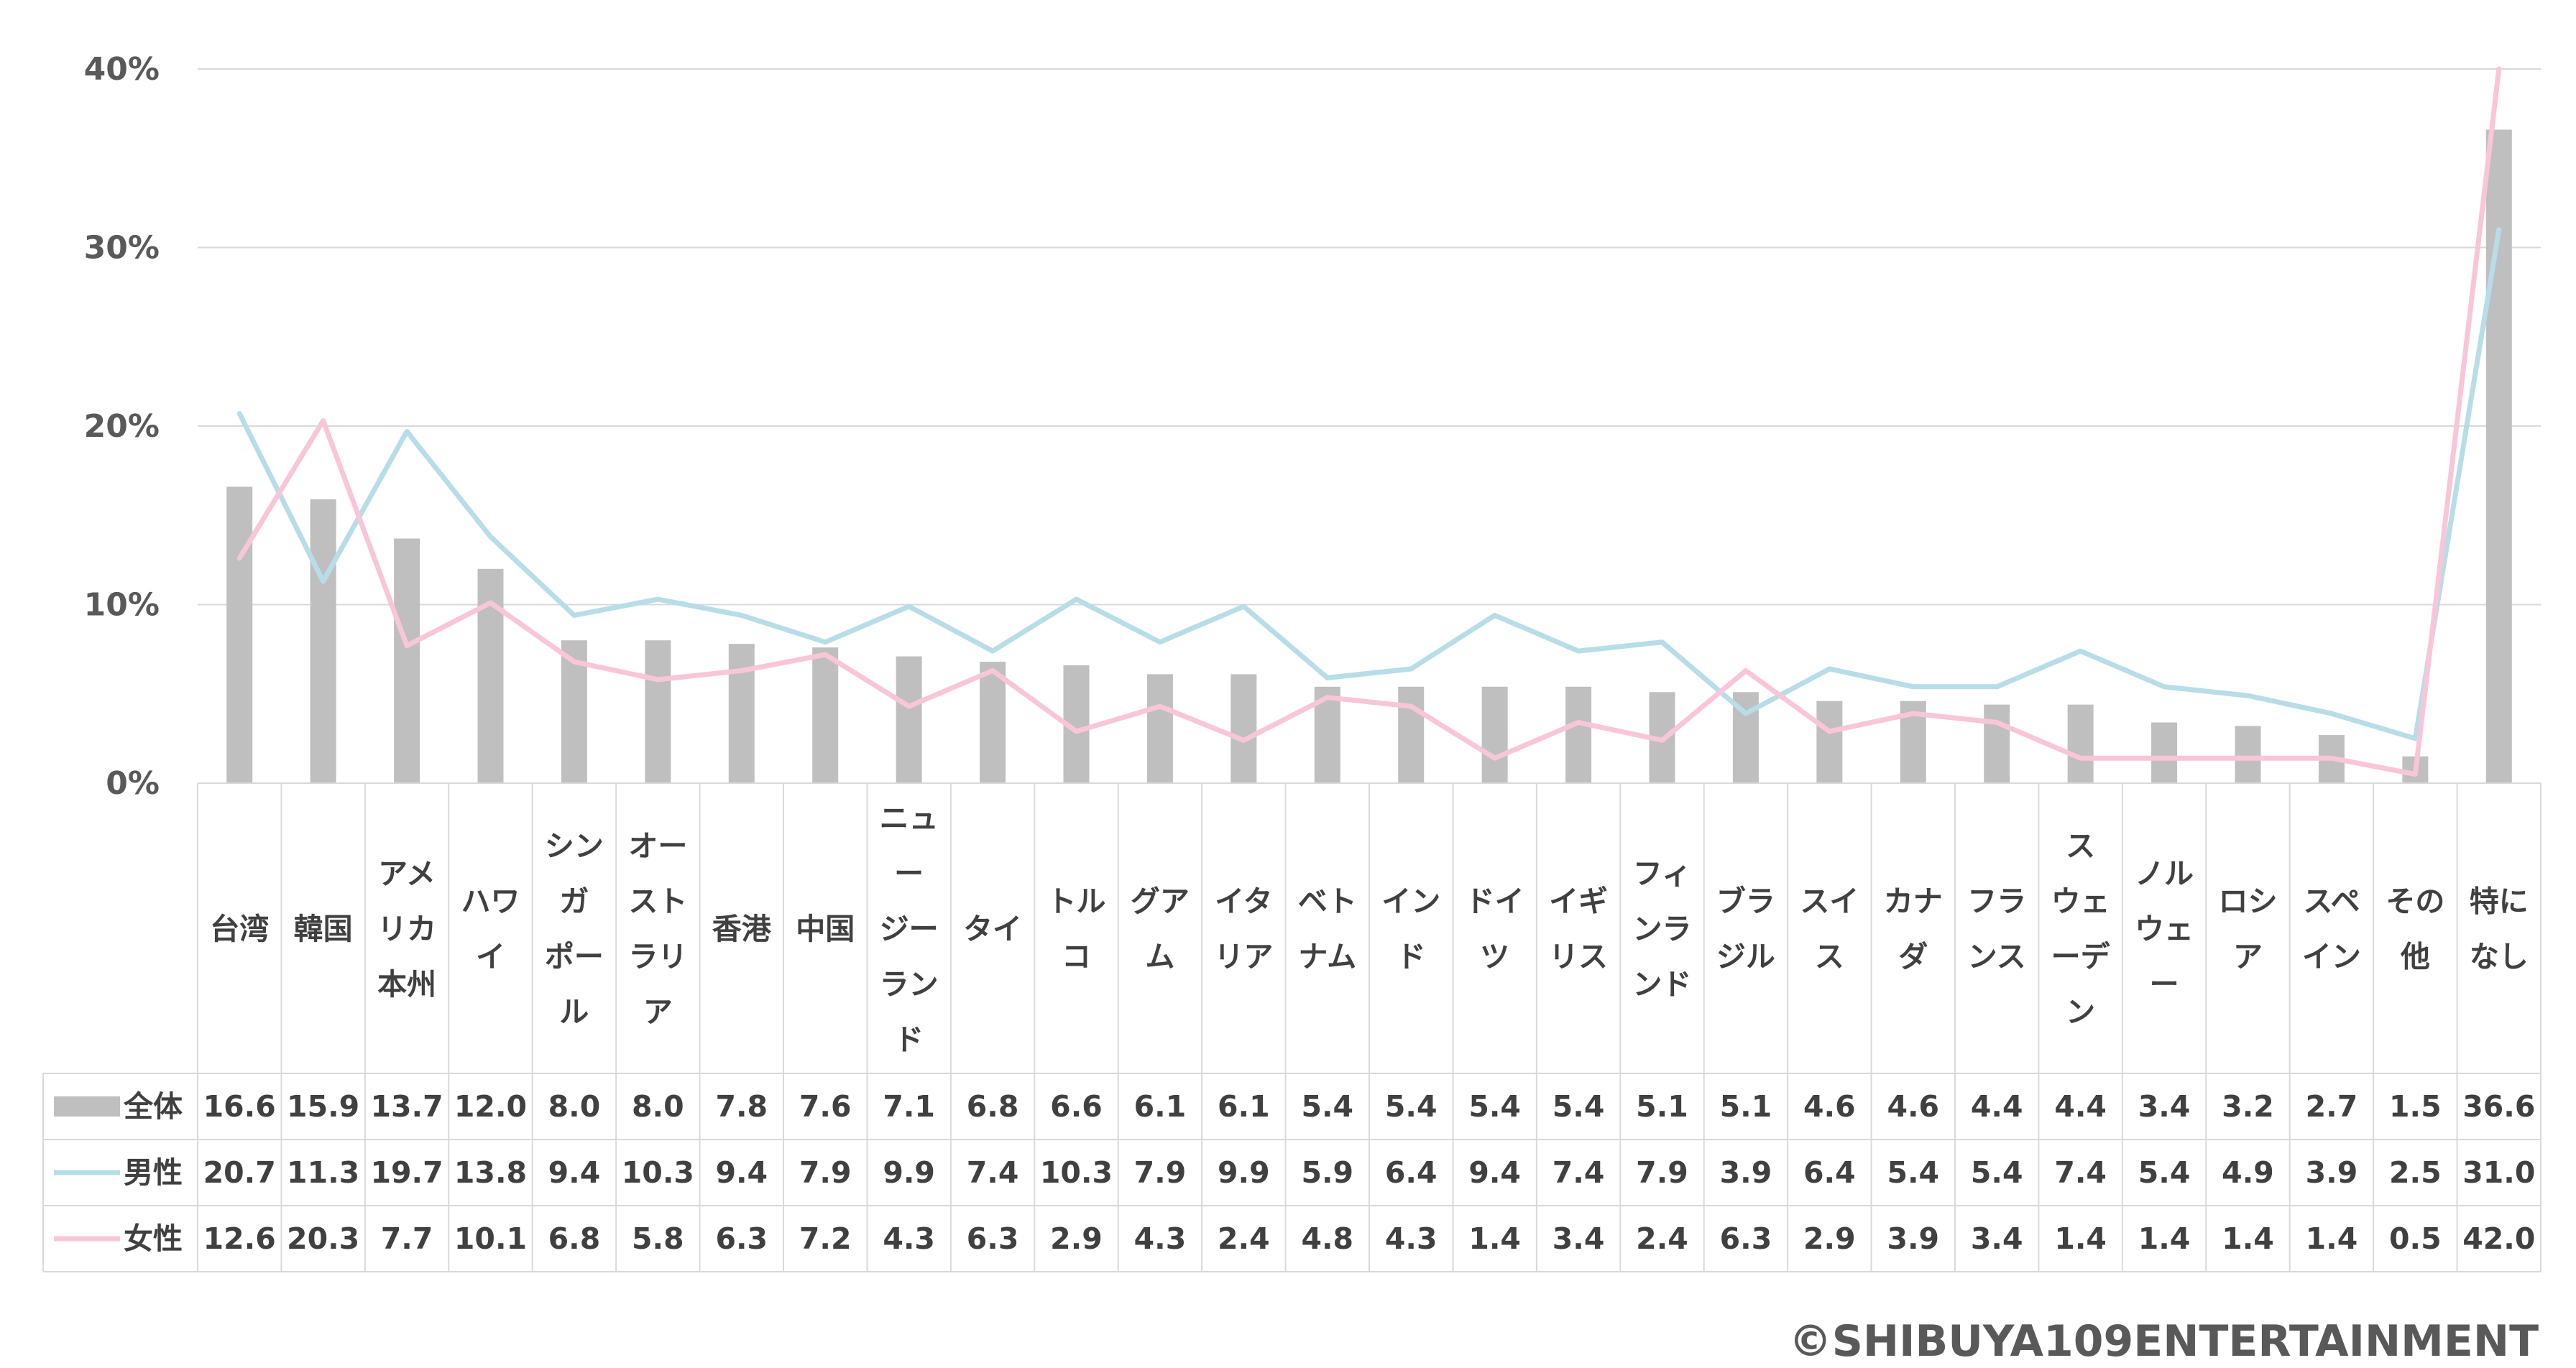 The image size is (2576, 1368). Describe the element at coordinates (323, 929) in the screenshot. I see `category-label: 韓国` at that location.